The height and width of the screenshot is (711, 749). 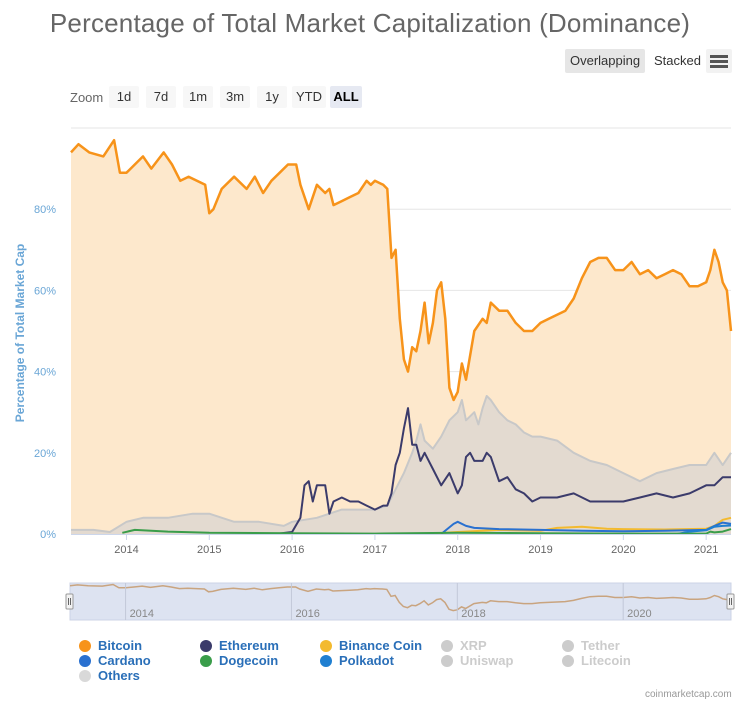 I want to click on x-tick-label: 2017, so click(x=375, y=550).